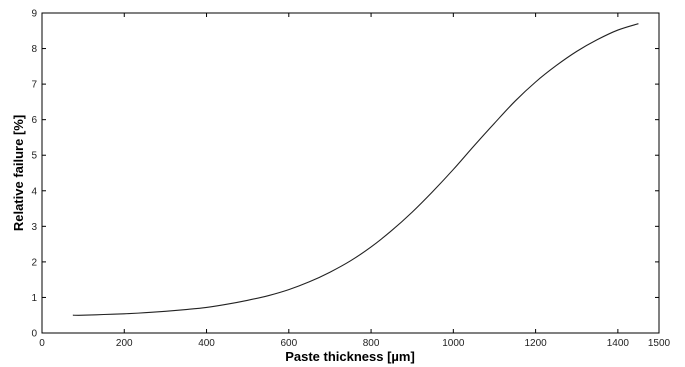 The width and height of the screenshot is (685, 367). Describe the element at coordinates (34, 262) in the screenshot. I see `y-tick-label-2: 2` at that location.